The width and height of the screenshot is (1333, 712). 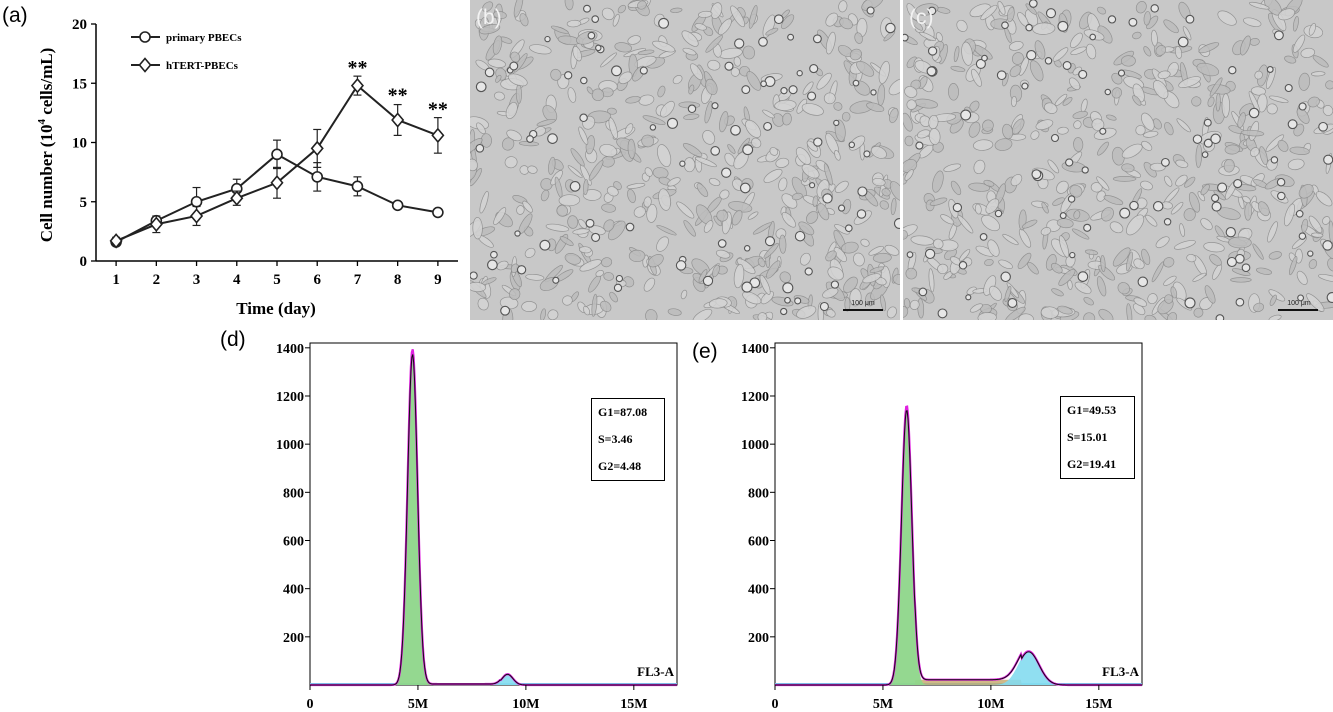 I want to click on significance-label: **, so click(x=357, y=68).